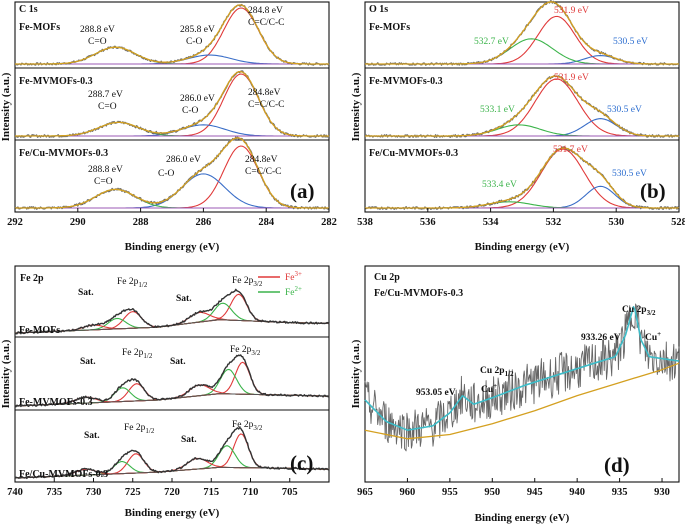  What do you see at coordinates (522, 401) in the screenshot?
I see `background-line` at bounding box center [522, 401].